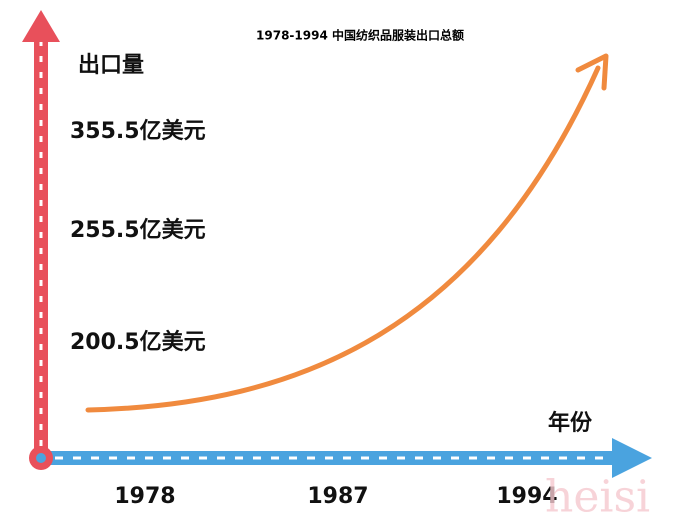 Image resolution: width=690 pixels, height=530 pixels. I want to click on title: 1978-1994 中国纺织品服装出口总额, so click(360, 35).